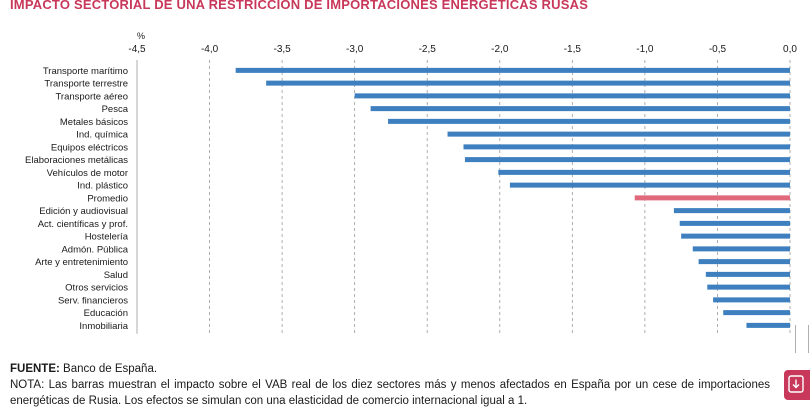 The image size is (810, 411). I want to click on download-icon, so click(796, 384).